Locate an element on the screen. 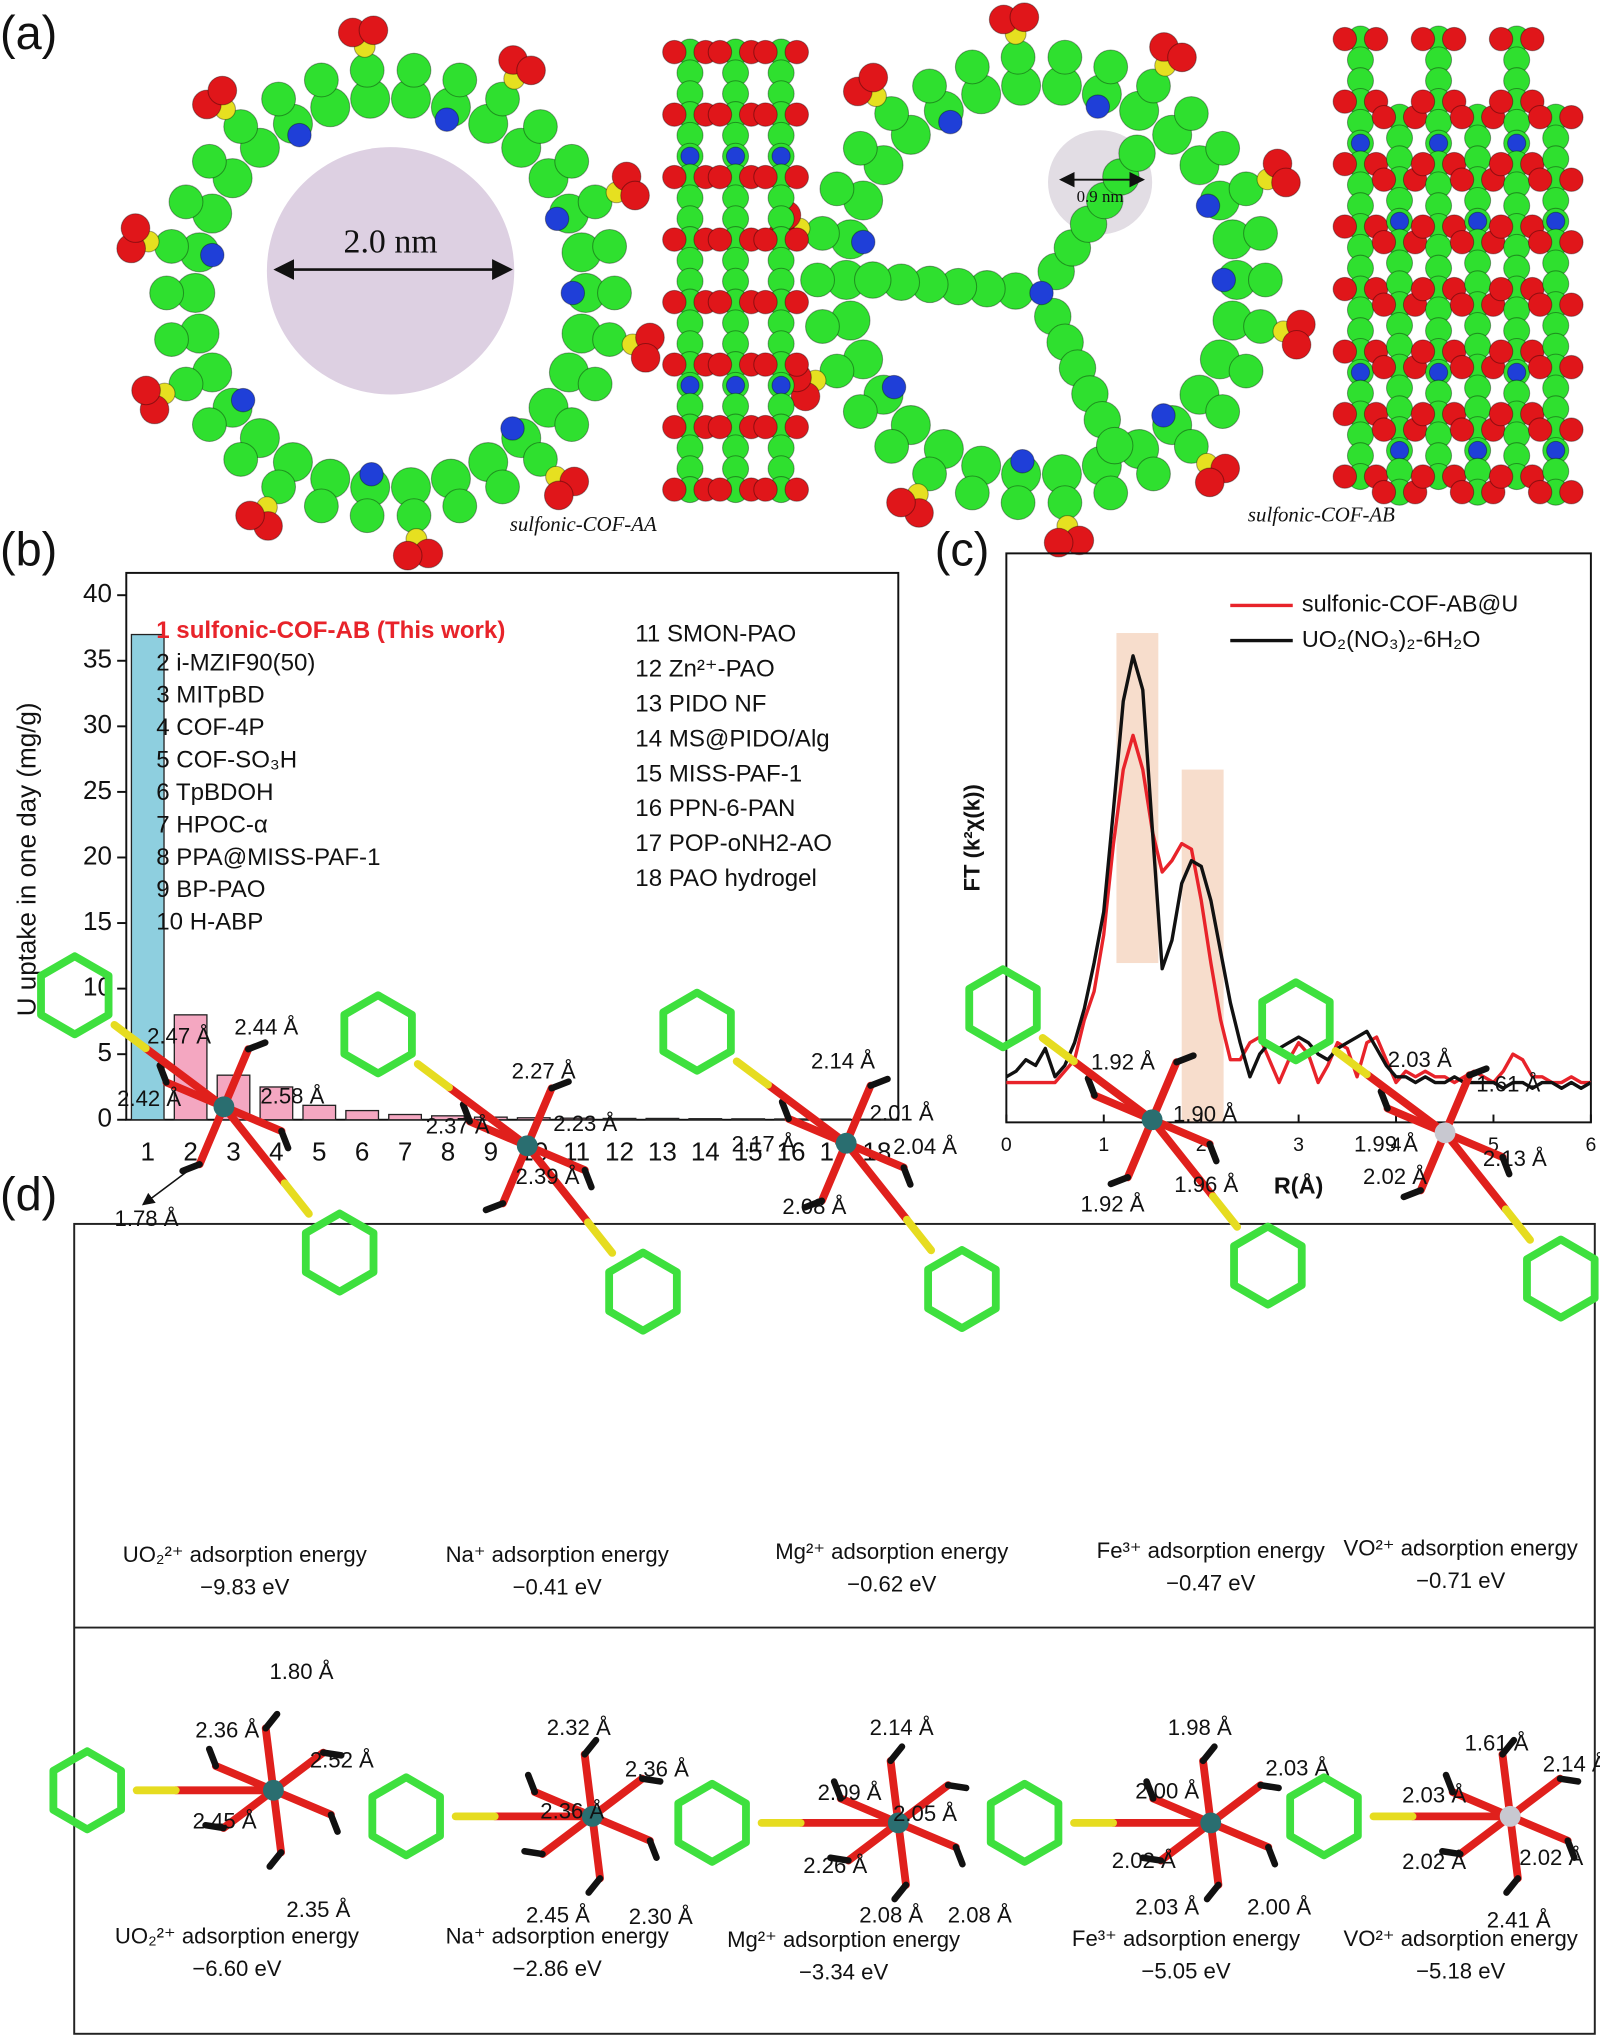 The image size is (1600, 2039). bond-length: 2.52 Å is located at coordinates (342, 1760).